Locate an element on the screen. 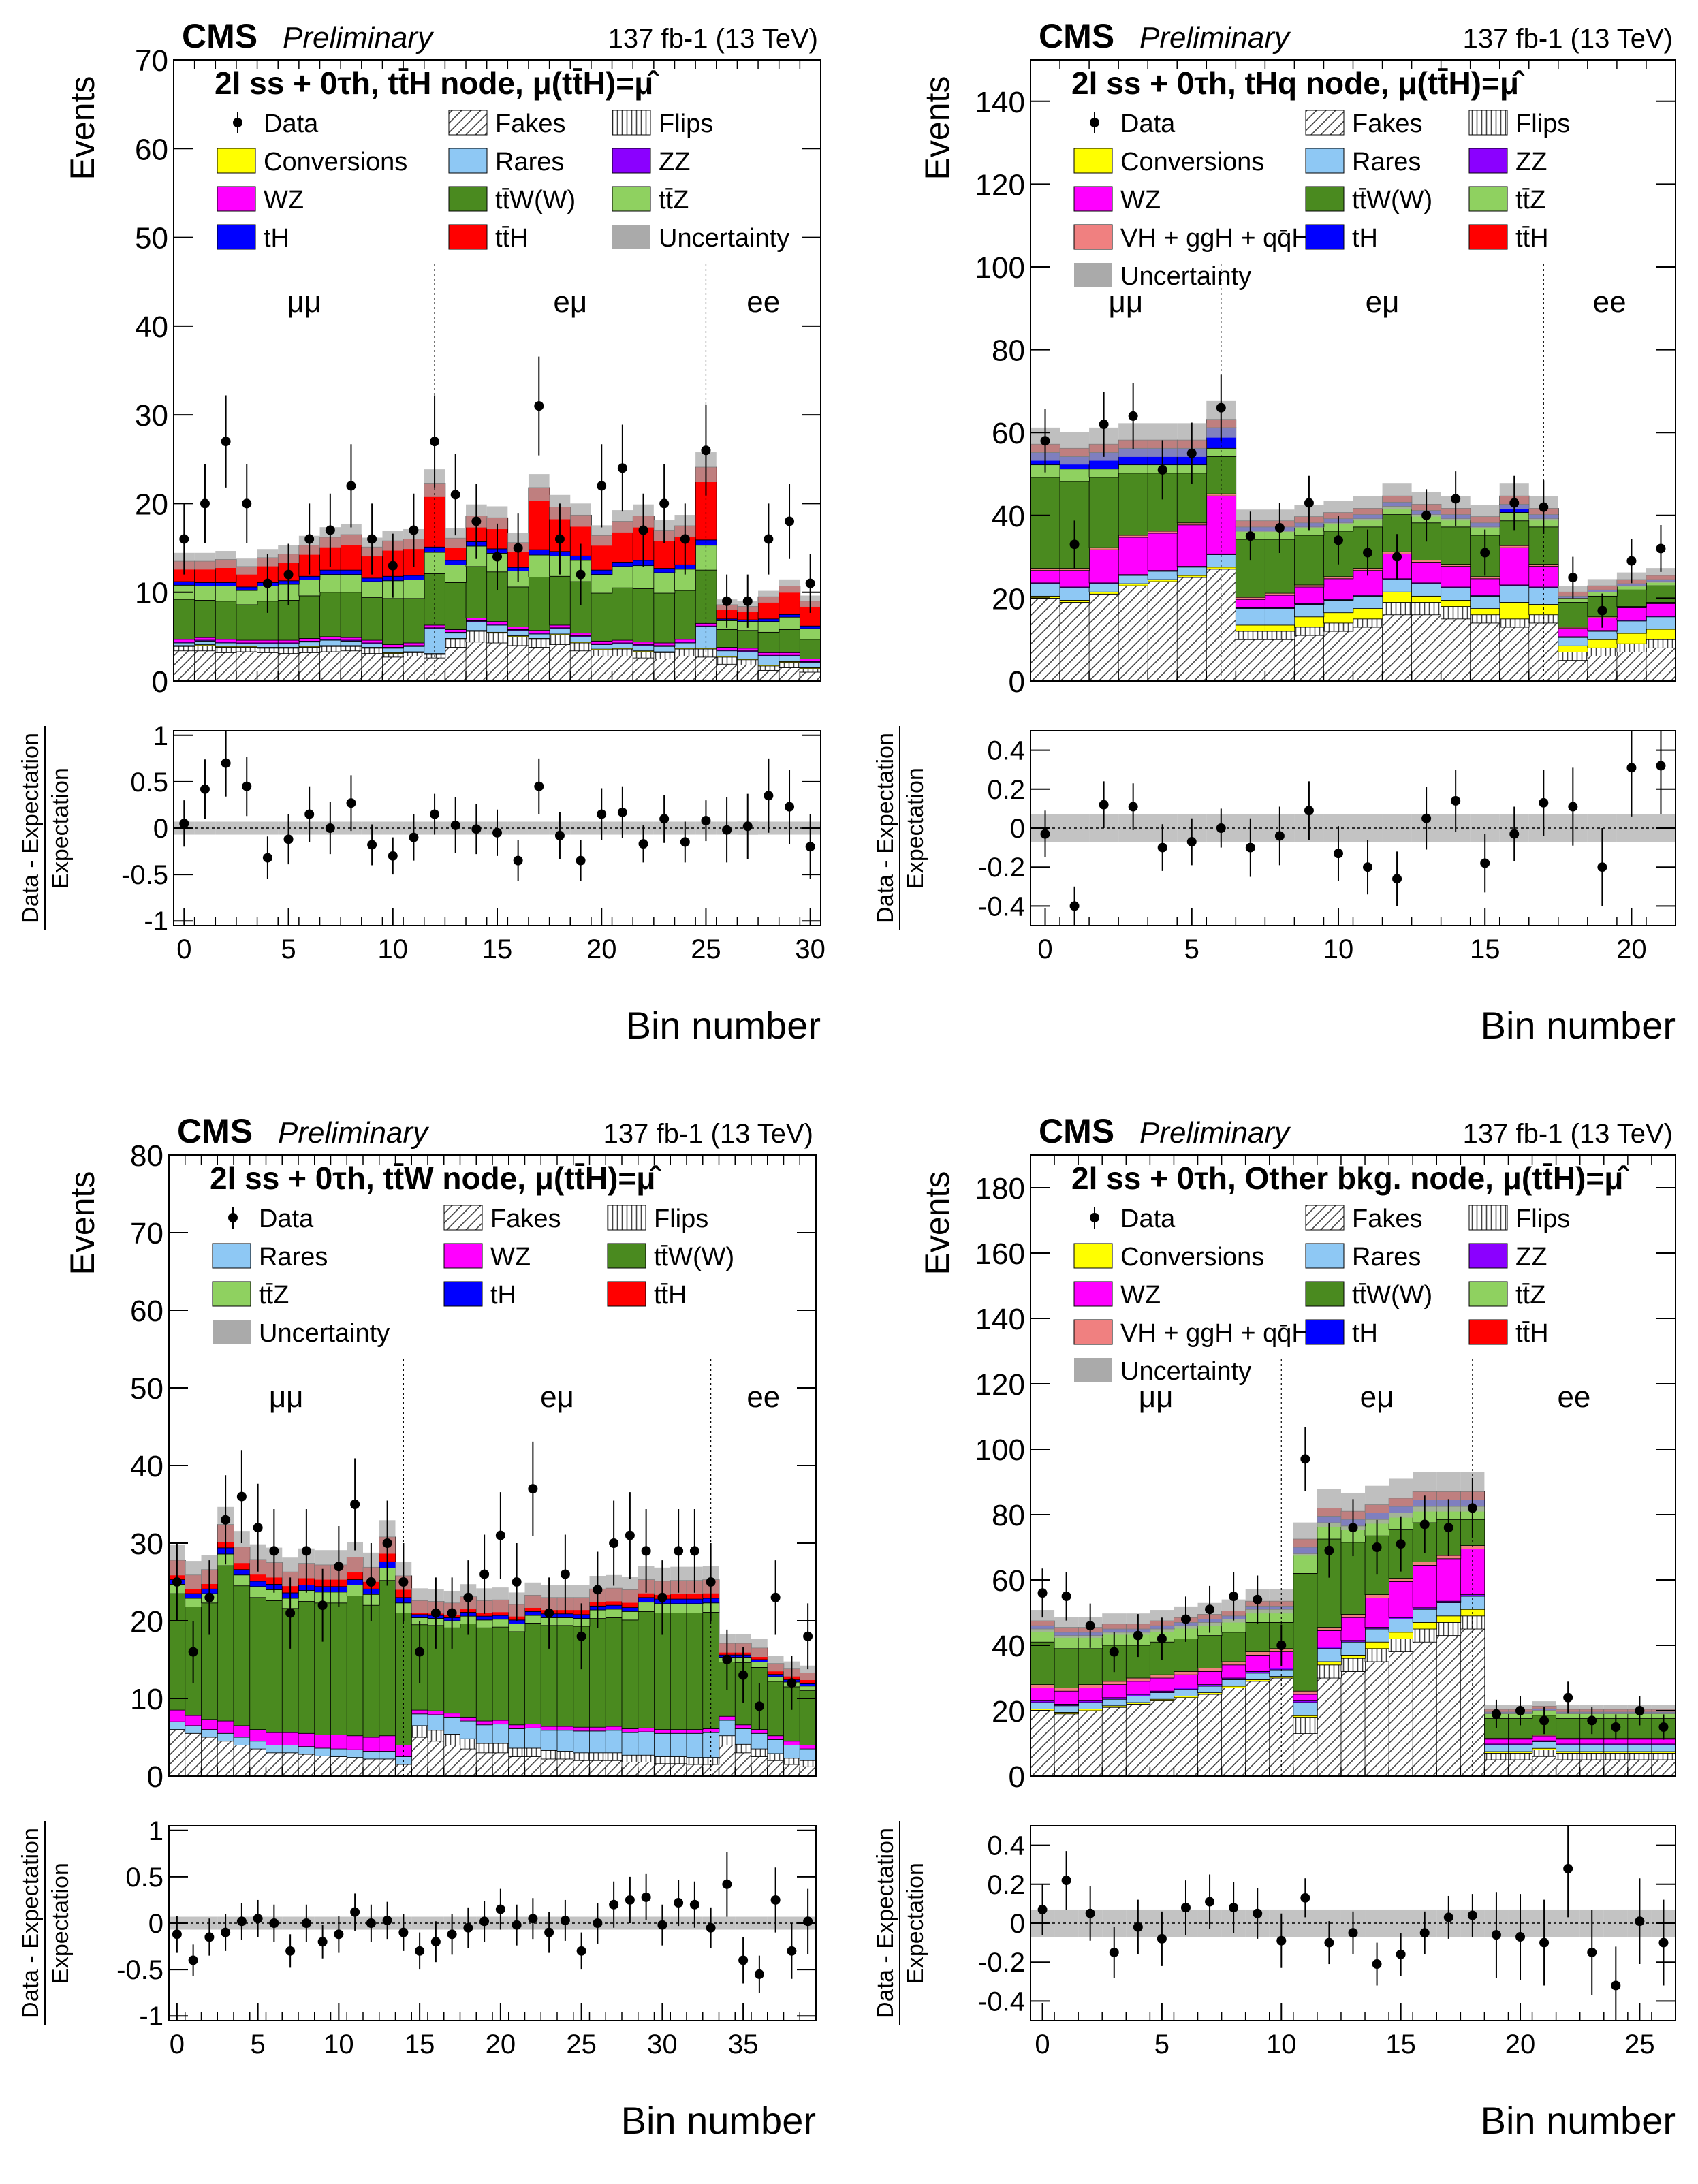 This screenshot has width=1698, height=2184. main-plot-frame is located at coordinates (497, 370).